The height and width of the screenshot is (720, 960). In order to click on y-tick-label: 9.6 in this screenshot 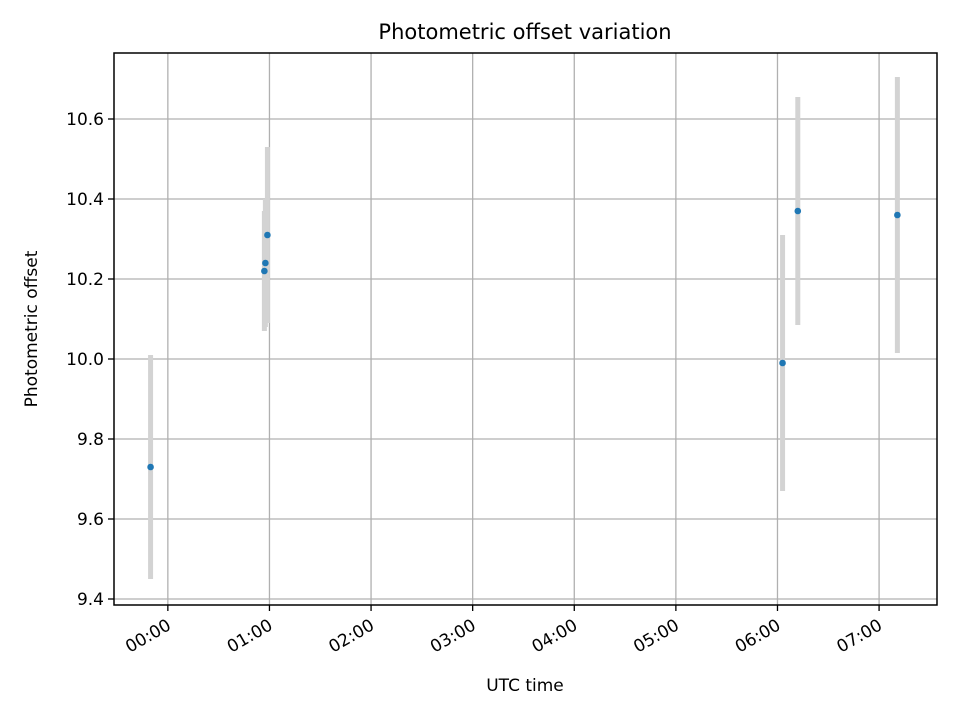, I will do `click(90, 520)`.